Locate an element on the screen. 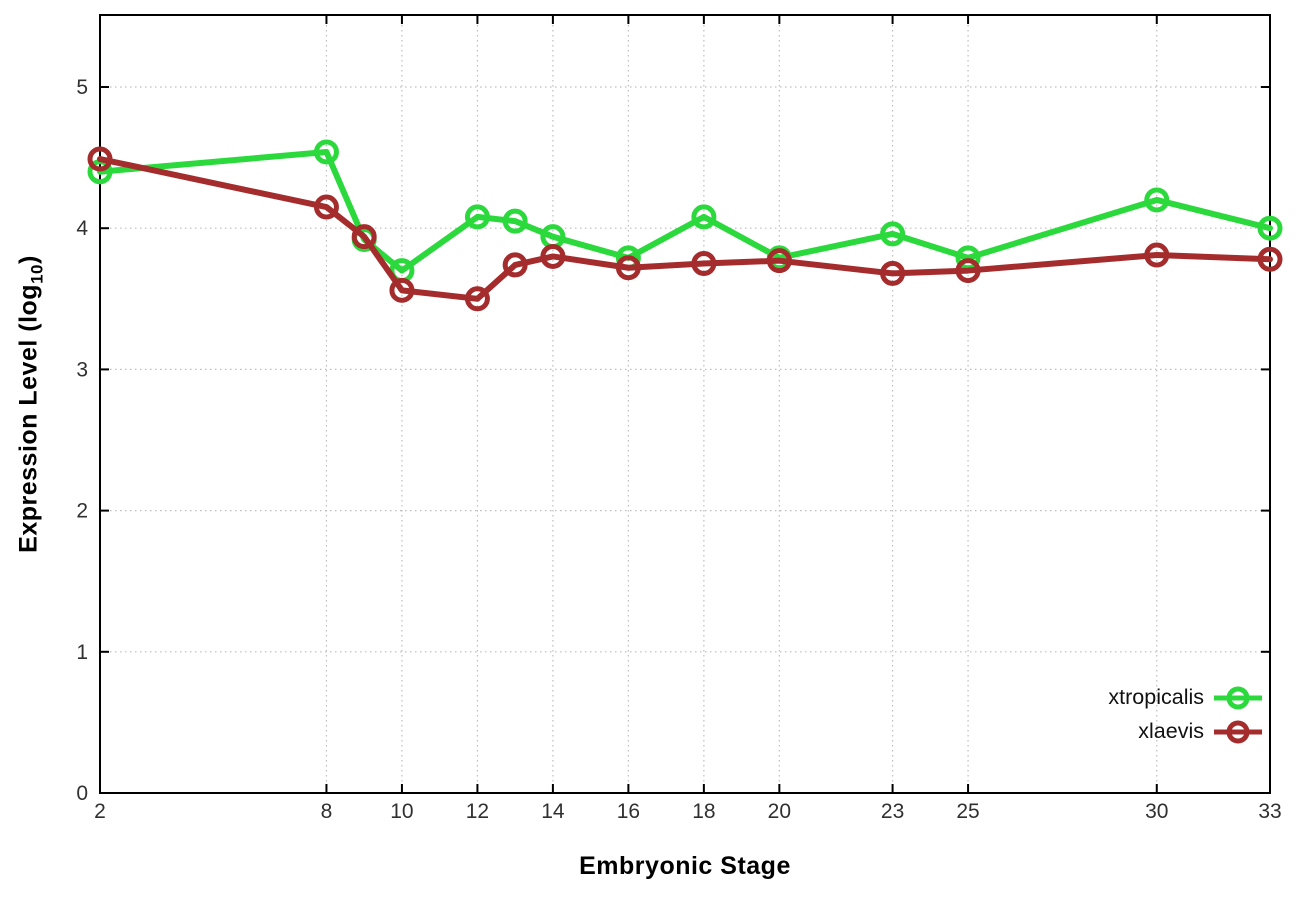 The width and height of the screenshot is (1296, 907). x-tick-label: 30 is located at coordinates (1156, 811).